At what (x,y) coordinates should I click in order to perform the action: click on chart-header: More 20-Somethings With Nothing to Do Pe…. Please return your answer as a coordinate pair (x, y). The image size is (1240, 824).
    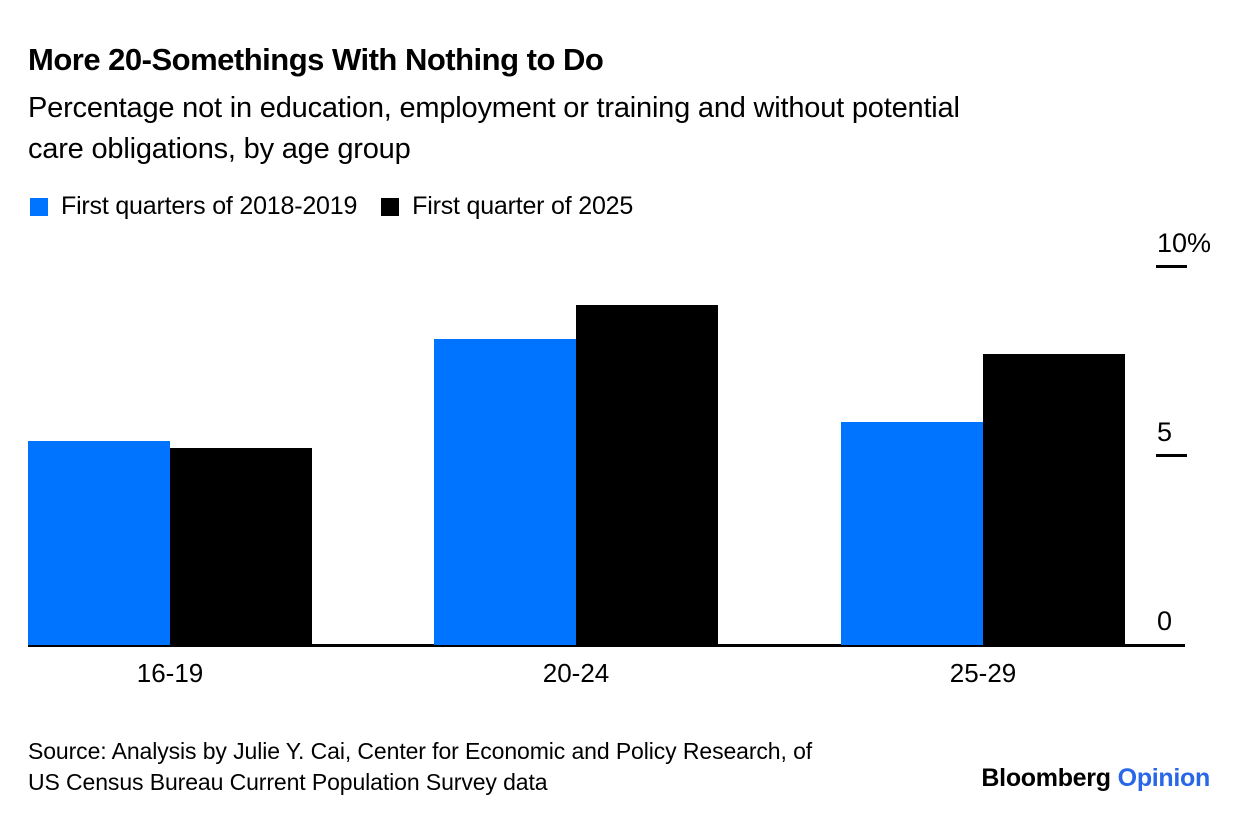
    Looking at the image, I should click on (620, 106).